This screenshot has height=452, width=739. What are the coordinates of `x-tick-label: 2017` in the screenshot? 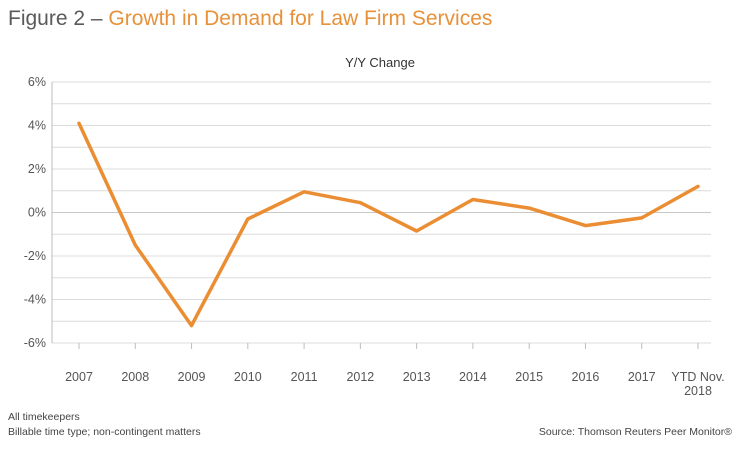 It's located at (642, 377).